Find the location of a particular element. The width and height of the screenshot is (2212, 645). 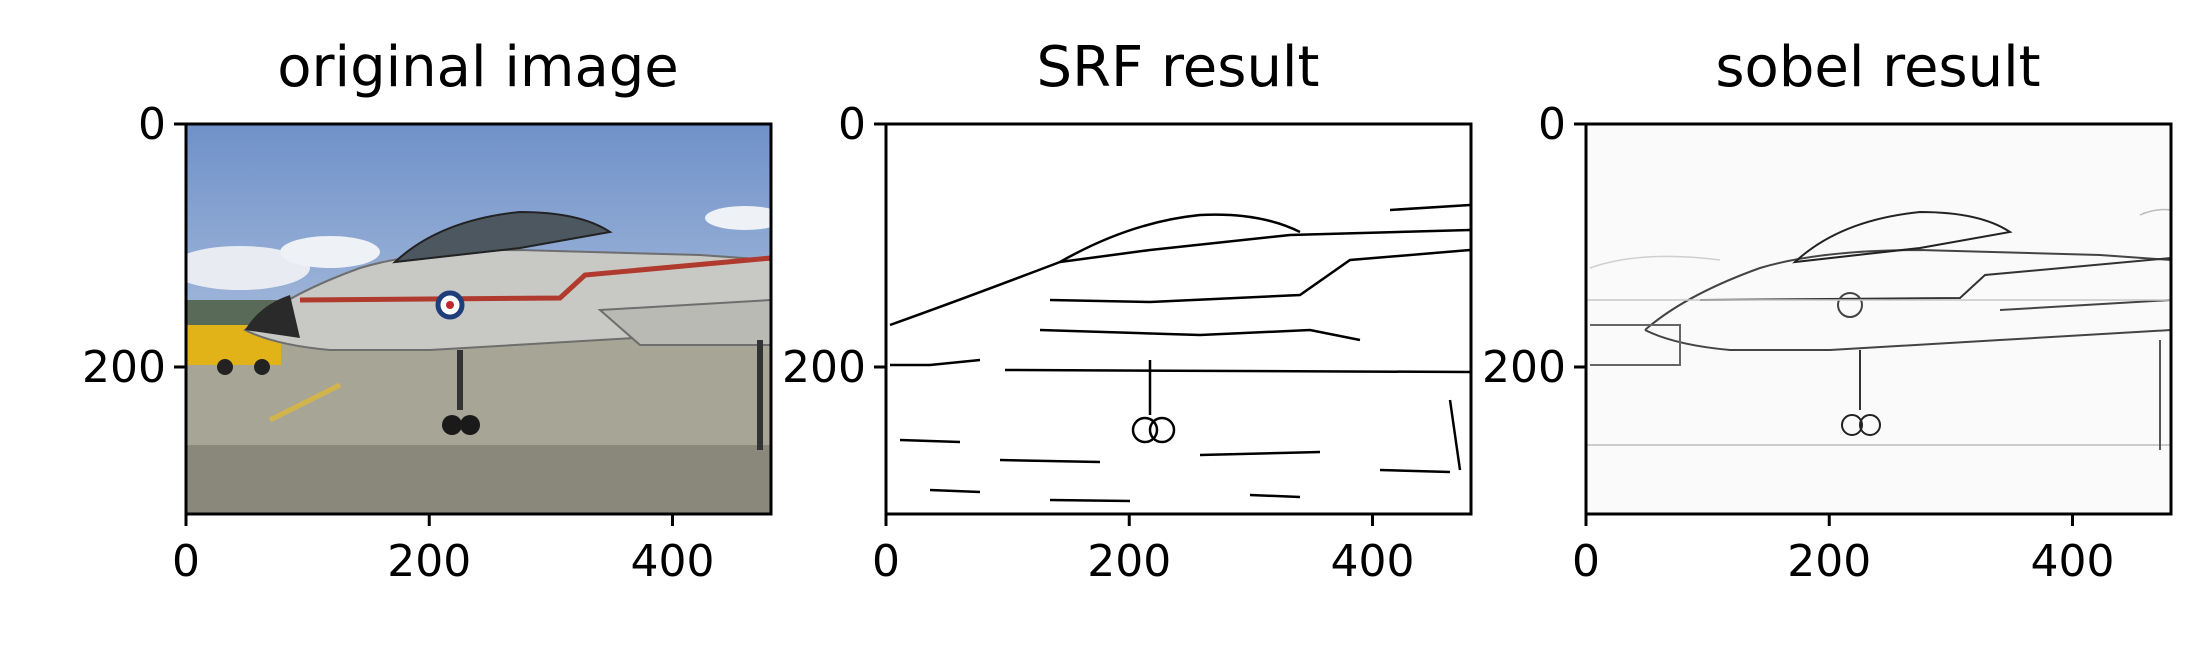

srf-image is located at coordinates (1180, 353).